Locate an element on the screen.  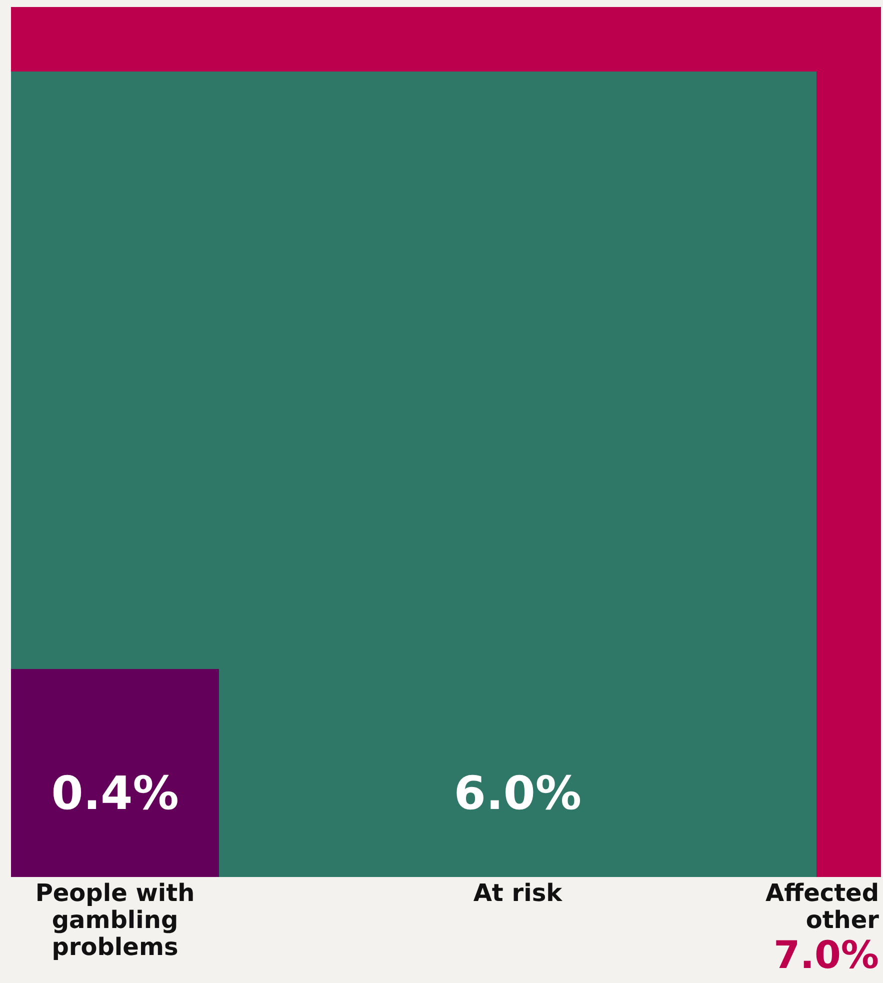
data-label: 6.0% is located at coordinates (518, 793).